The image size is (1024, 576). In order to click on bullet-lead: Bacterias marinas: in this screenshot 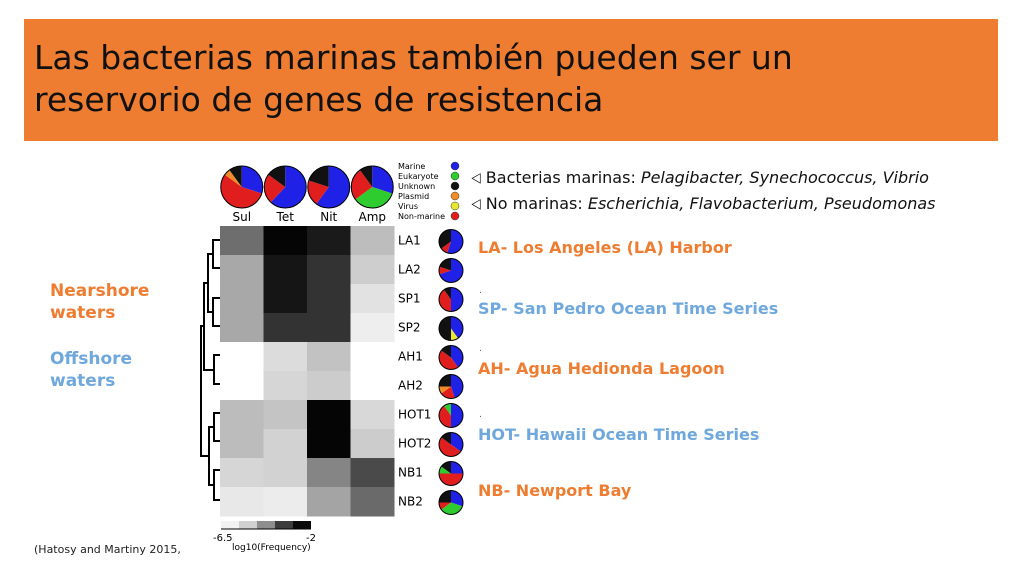, I will do `click(560, 177)`.